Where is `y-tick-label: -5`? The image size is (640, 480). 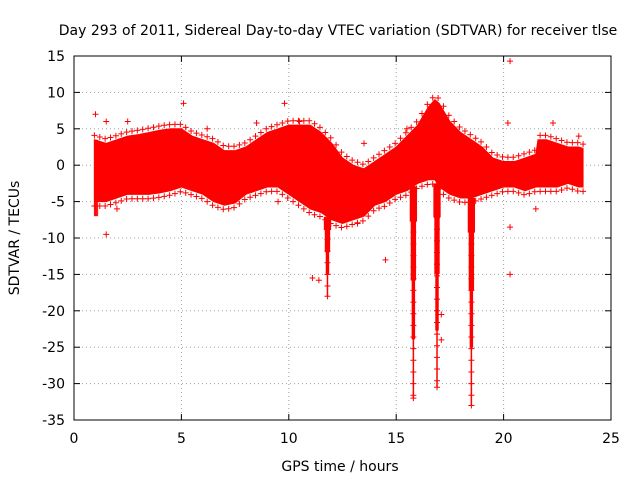
y-tick-label: -5 is located at coordinates (58, 203).